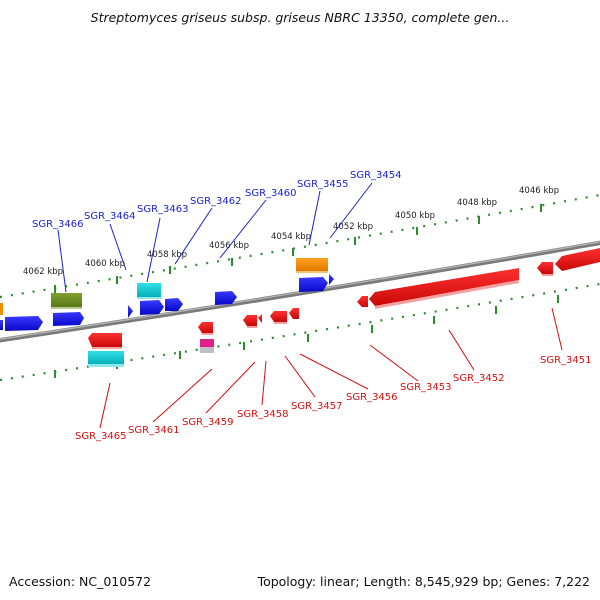 The image size is (600, 600). What do you see at coordinates (263, 414) in the screenshot?
I see `gene-label: SGR_3458` at bounding box center [263, 414].